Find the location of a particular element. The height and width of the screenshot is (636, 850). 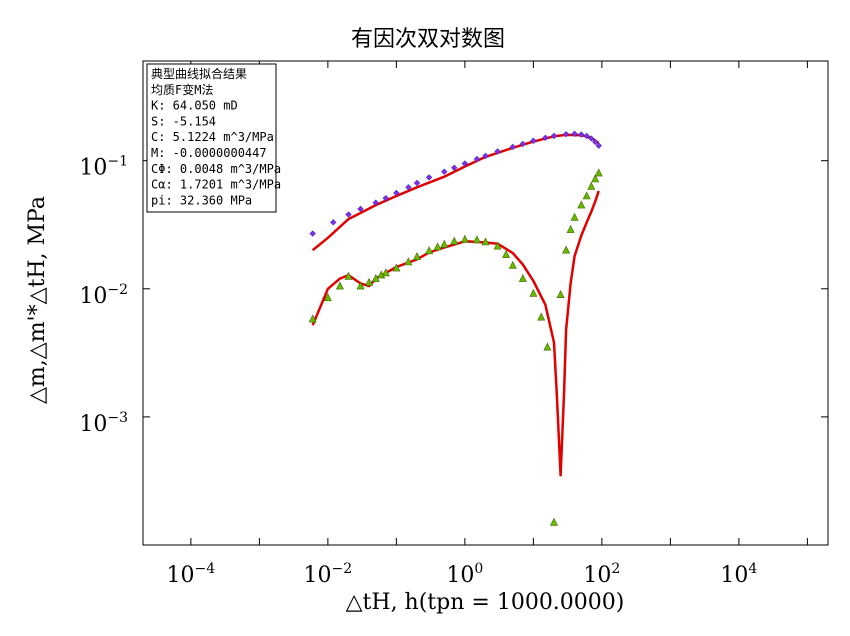

legend-line: 典型曲线拟合结果 is located at coordinates (199, 73).